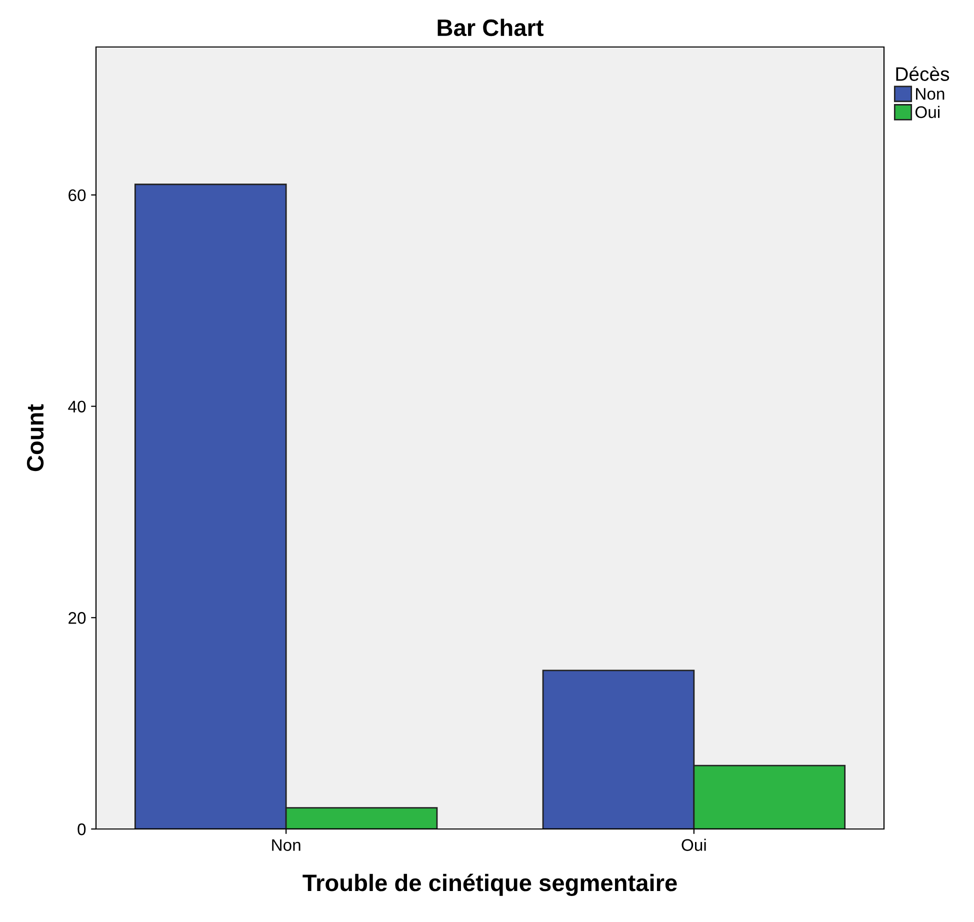 The image size is (974, 922). What do you see at coordinates (489, 885) in the screenshot?
I see `x-axis-title: Trouble de cinétique segmentaire` at bounding box center [489, 885].